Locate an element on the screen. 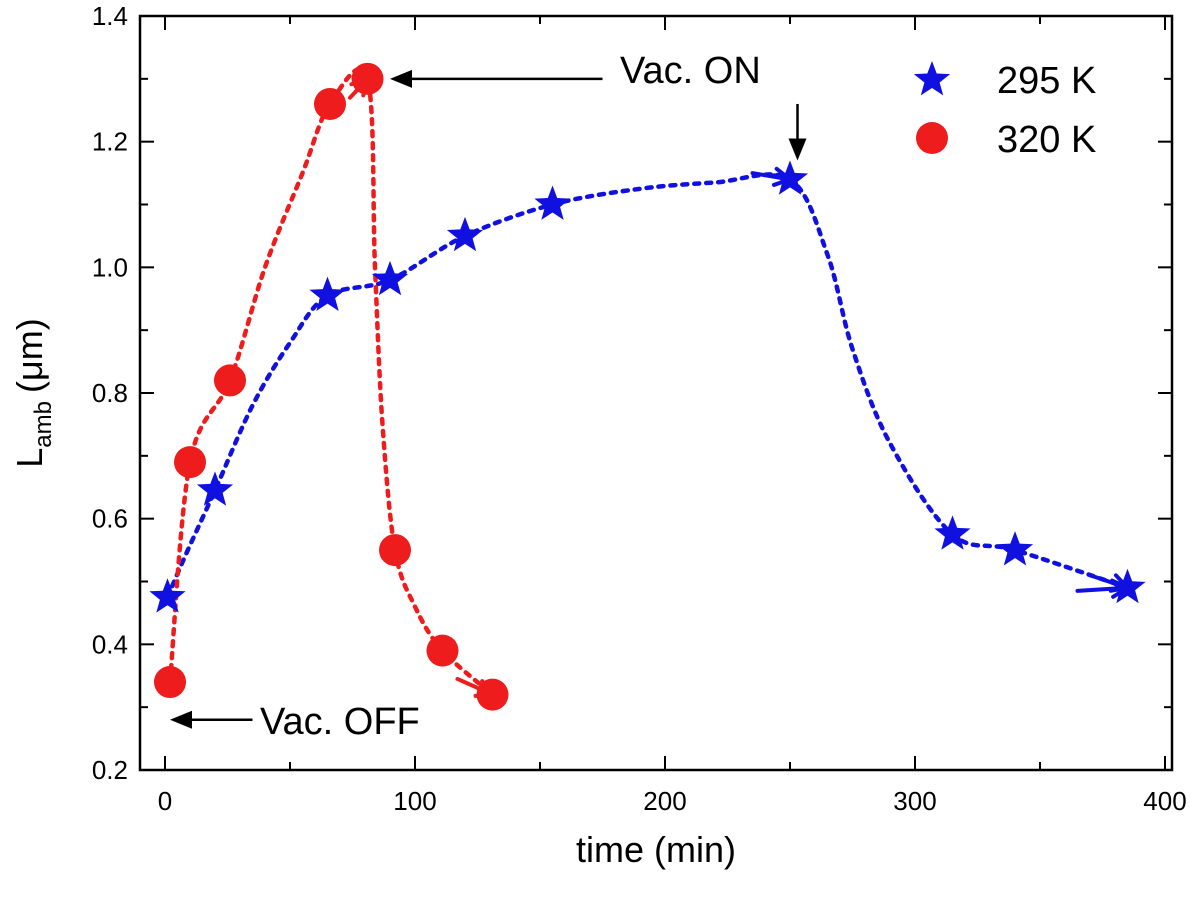  annotation-vac-off: Vac. OFF is located at coordinates (340, 722).